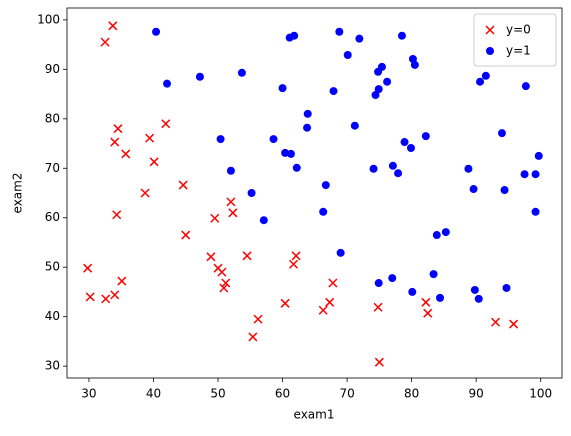 This screenshot has height=436, width=571. I want to click on y-axis-label: exam2, so click(18, 193).